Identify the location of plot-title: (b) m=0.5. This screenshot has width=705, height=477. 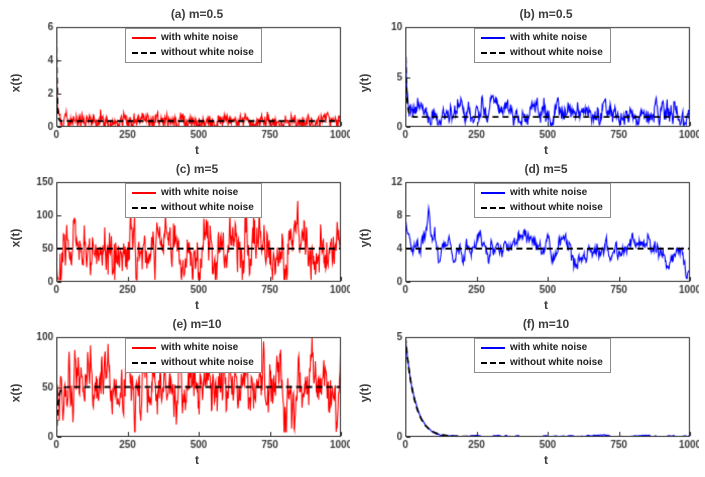
(546, 14).